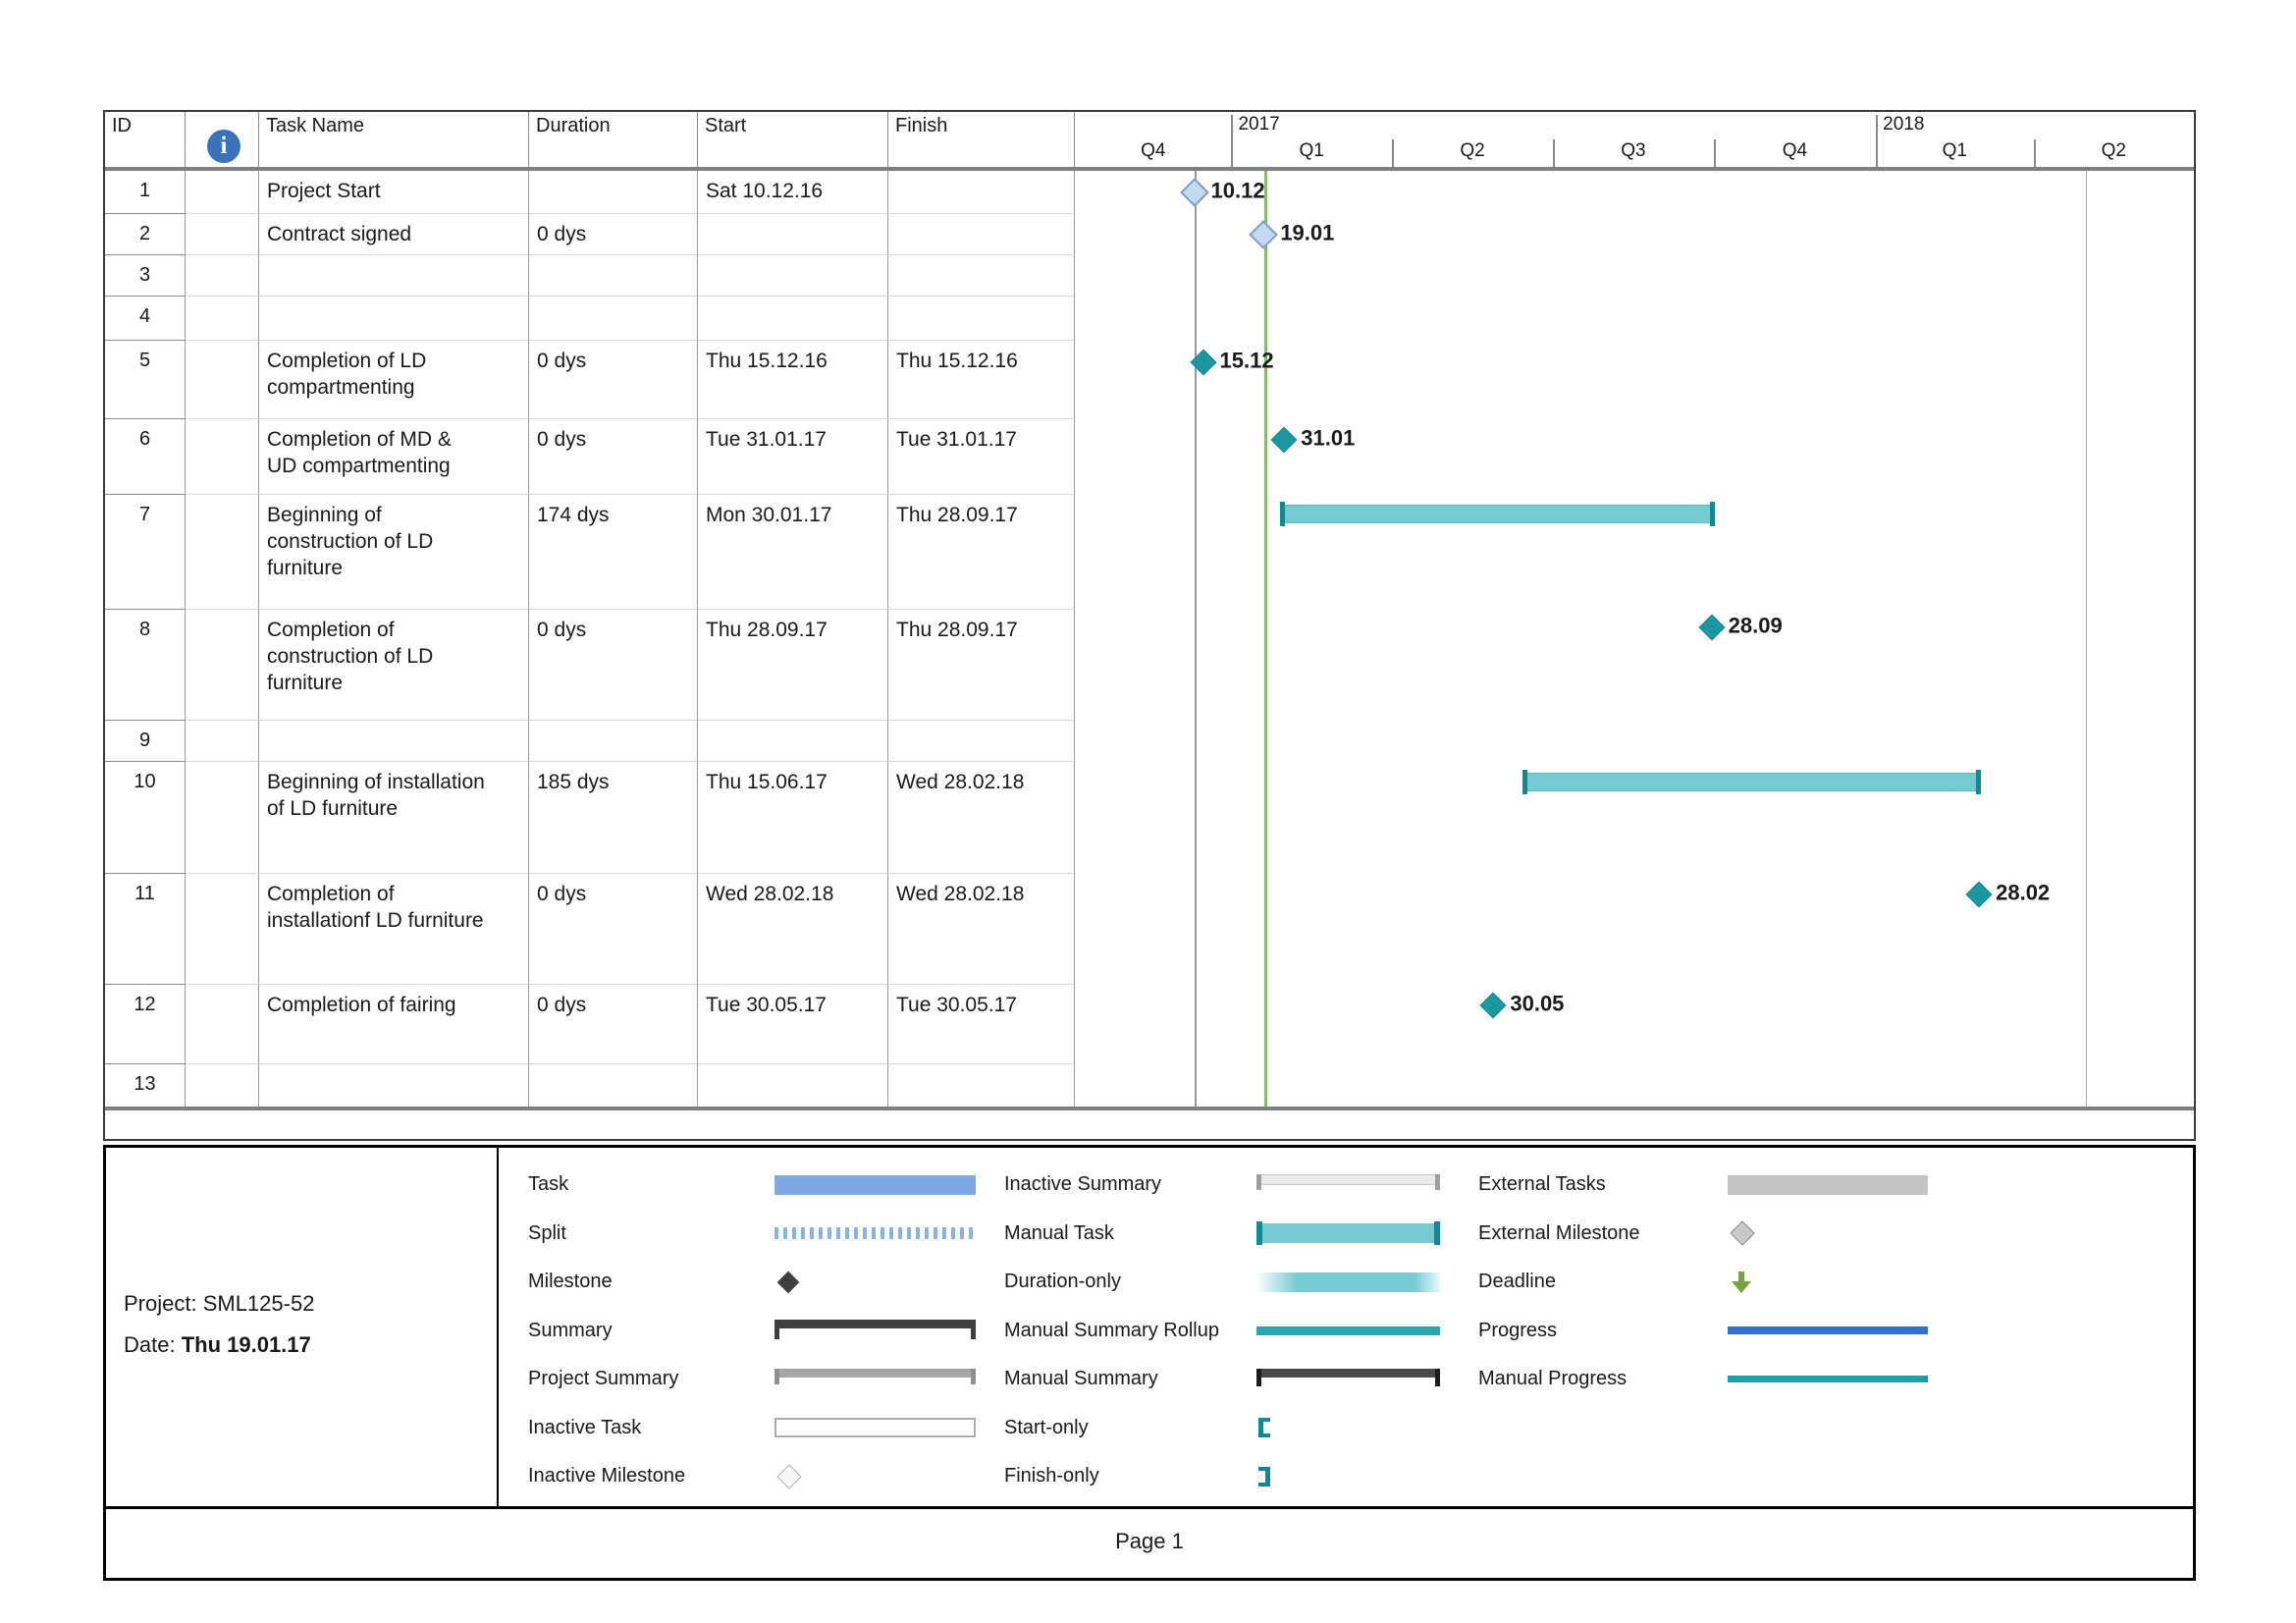 The image size is (2296, 1623). Describe the element at coordinates (146, 1024) in the screenshot. I see `cell-id: 12` at that location.